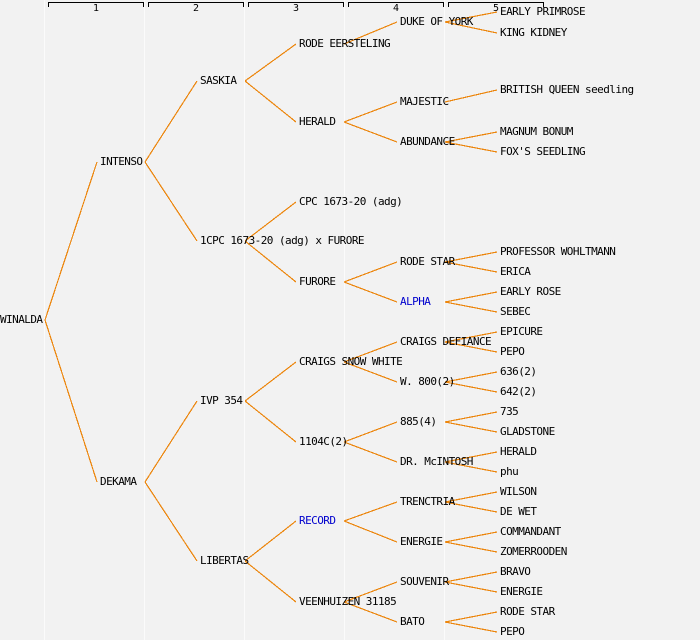  Describe the element at coordinates (224, 560) in the screenshot. I see `tree-node-libertas: LIBERTAS` at that location.